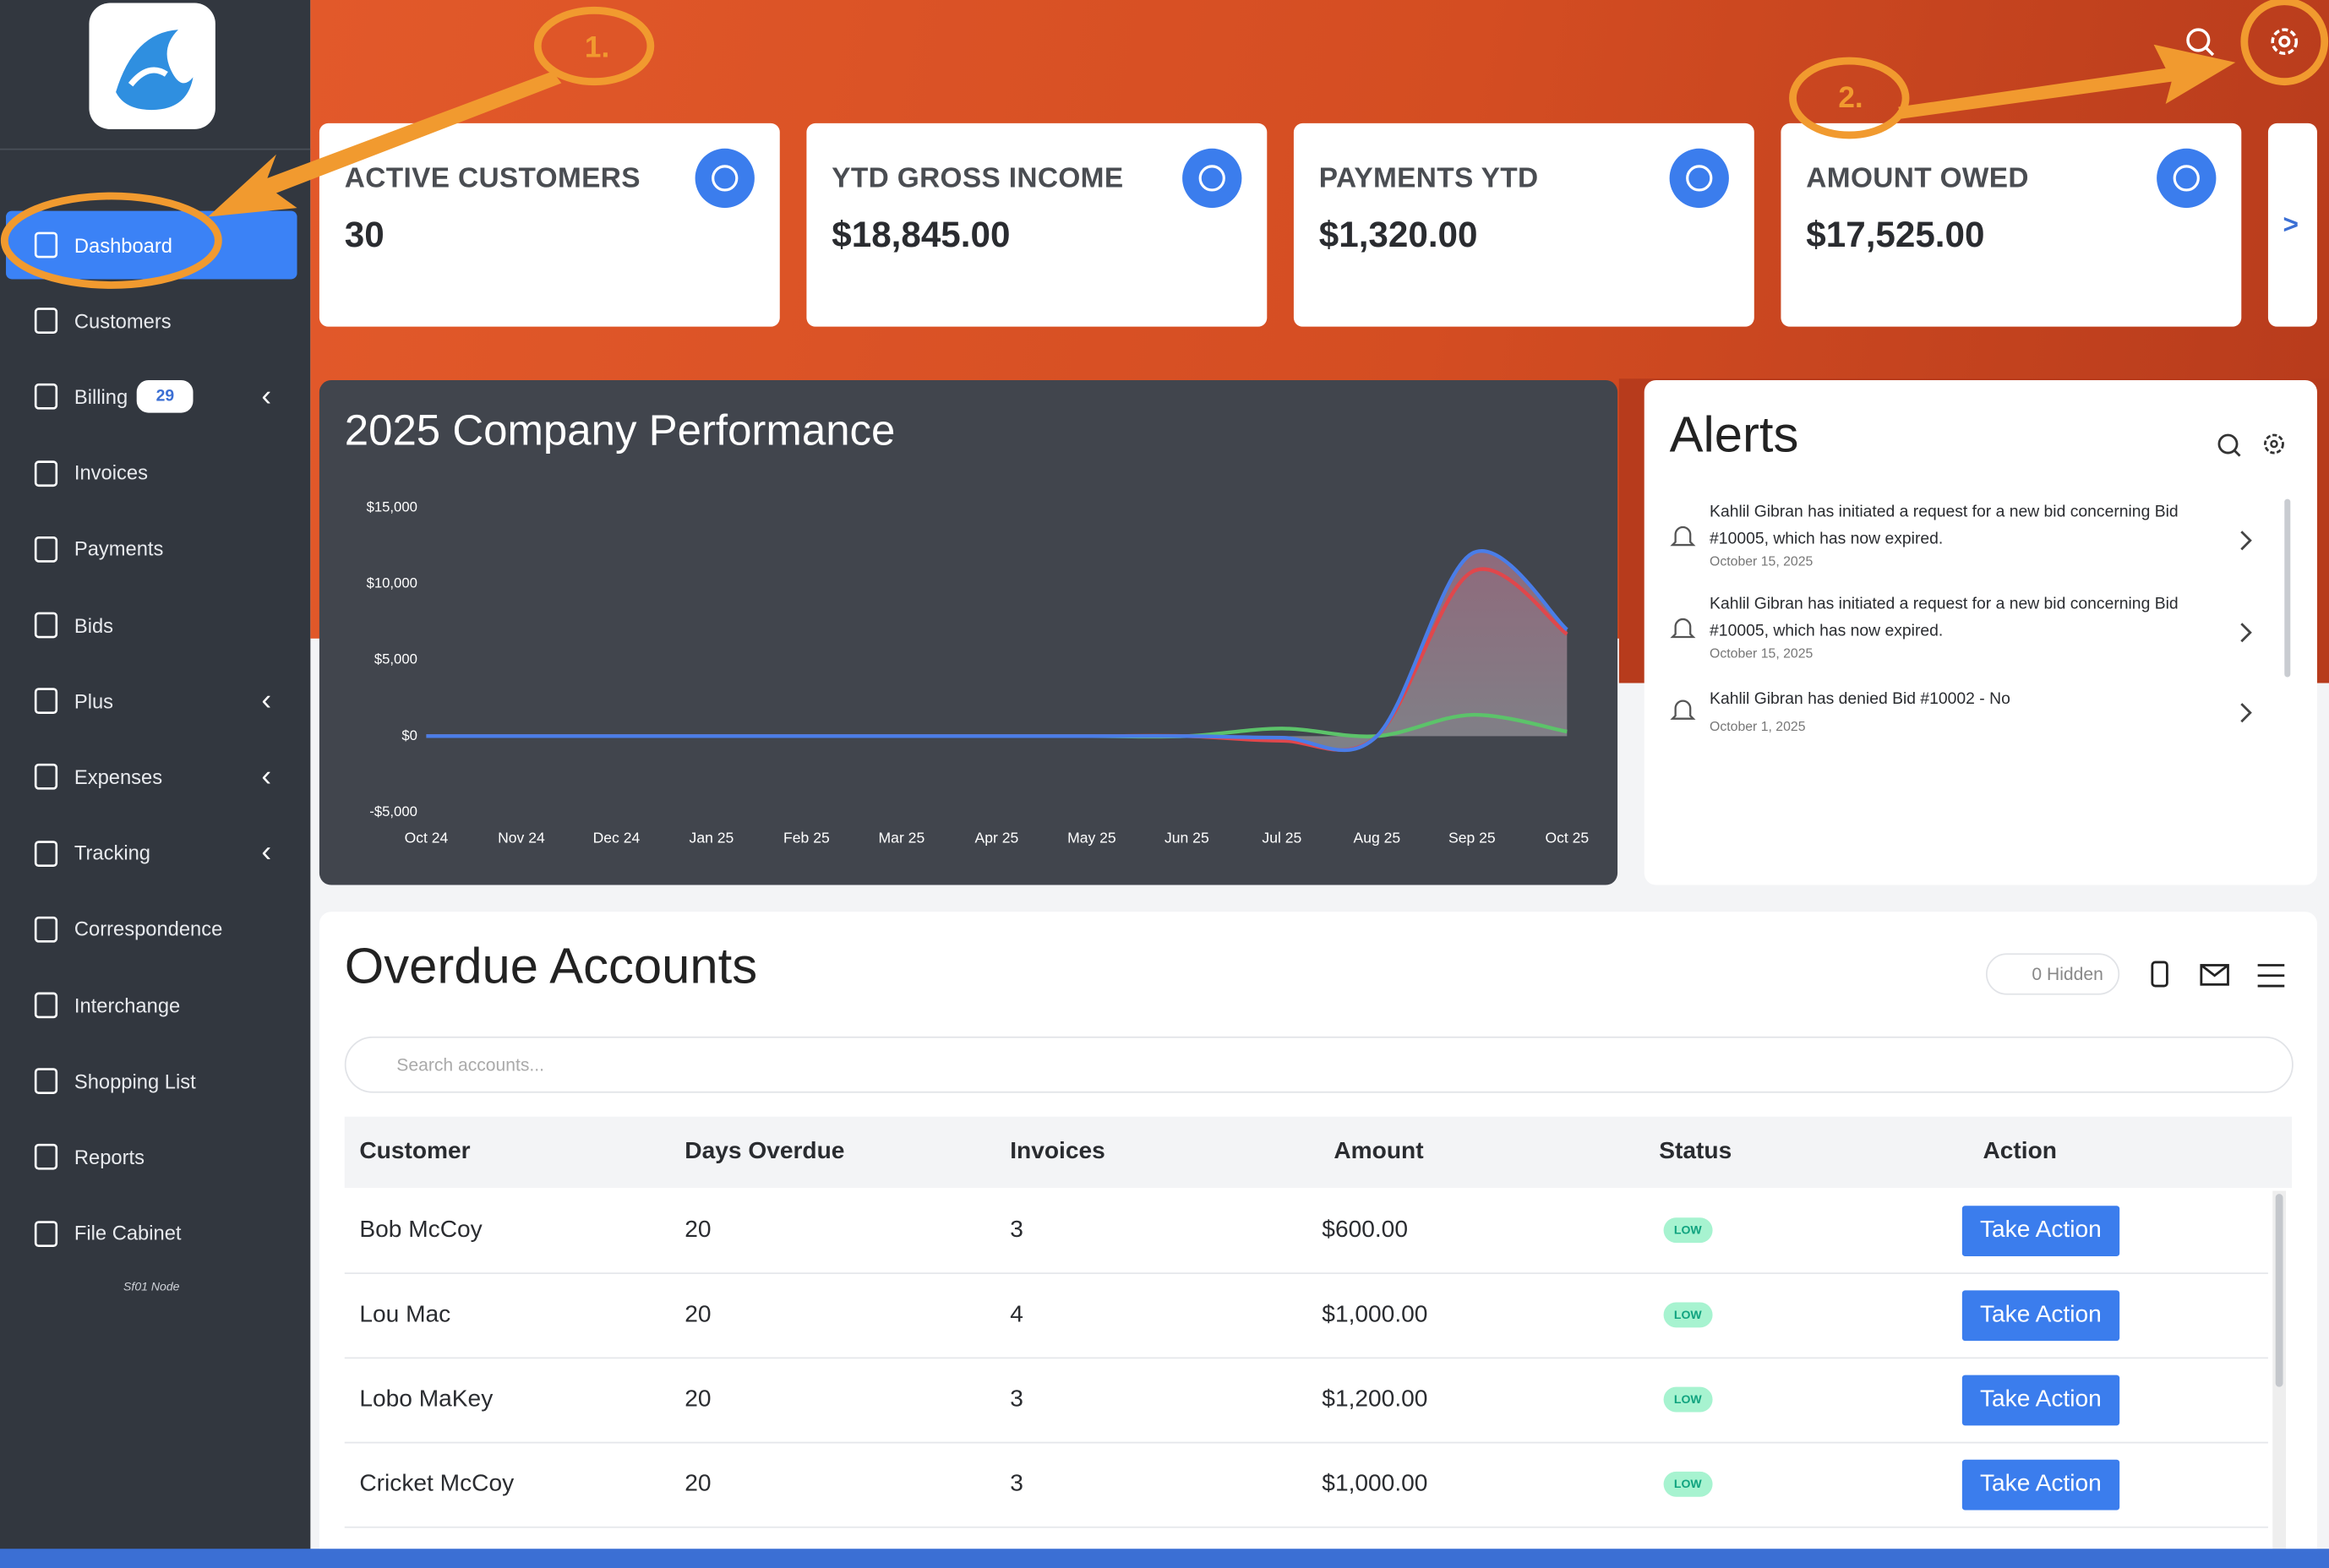 This screenshot has height=1568, width=2329. Describe the element at coordinates (101, 397) in the screenshot. I see `nav-text: Billing` at that location.